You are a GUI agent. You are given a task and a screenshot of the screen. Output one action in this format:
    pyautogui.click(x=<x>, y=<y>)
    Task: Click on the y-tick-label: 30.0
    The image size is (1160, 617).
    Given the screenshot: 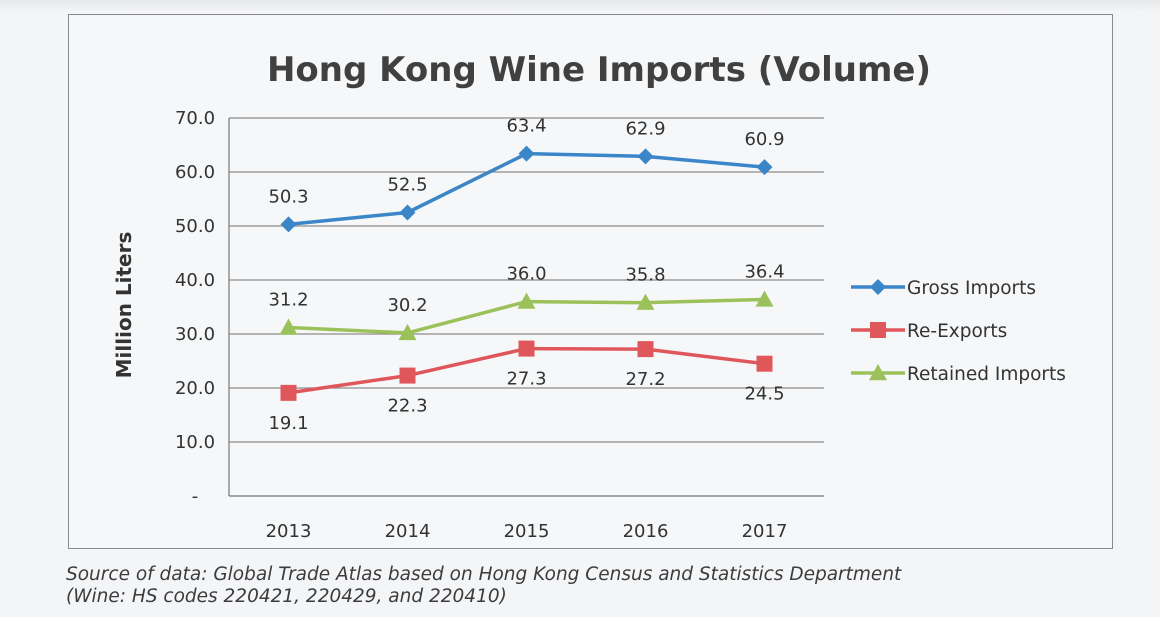 What is the action you would take?
    pyautogui.click(x=195, y=334)
    